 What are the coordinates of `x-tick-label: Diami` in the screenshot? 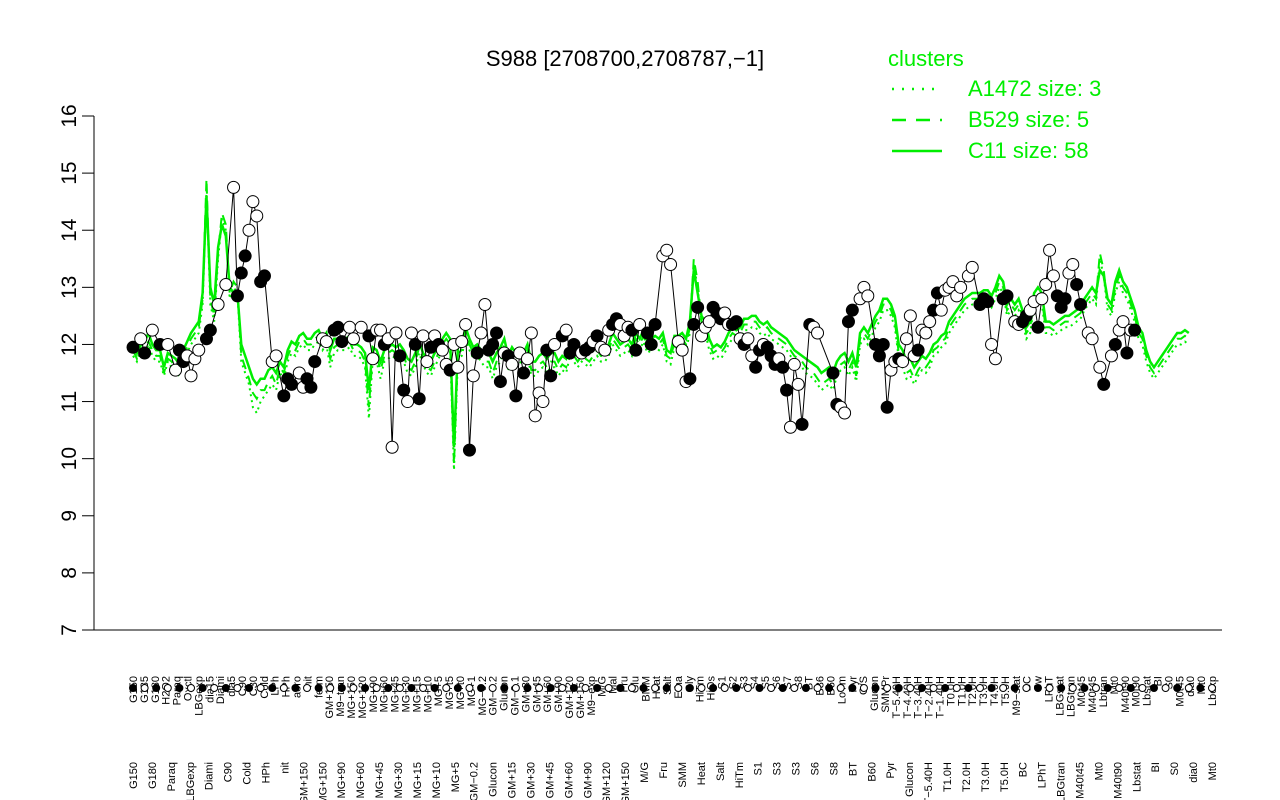 It's located at (210, 776).